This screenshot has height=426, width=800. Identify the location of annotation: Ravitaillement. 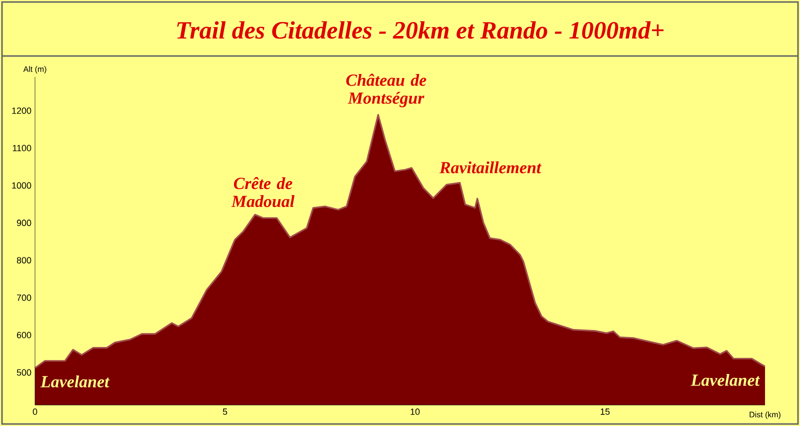
(490, 167).